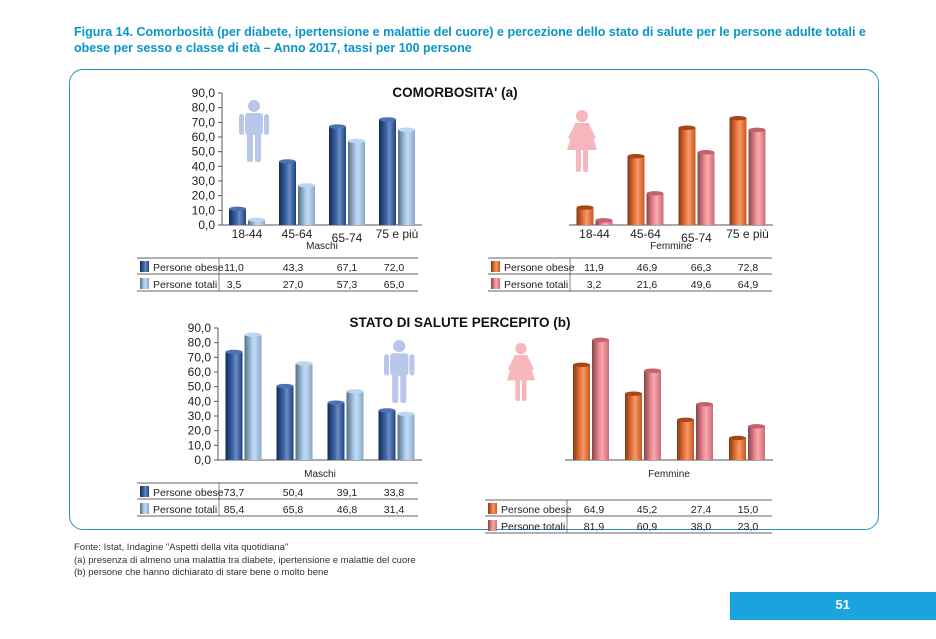 The width and height of the screenshot is (936, 639). I want to click on category-label: 45-64, so click(297, 234).